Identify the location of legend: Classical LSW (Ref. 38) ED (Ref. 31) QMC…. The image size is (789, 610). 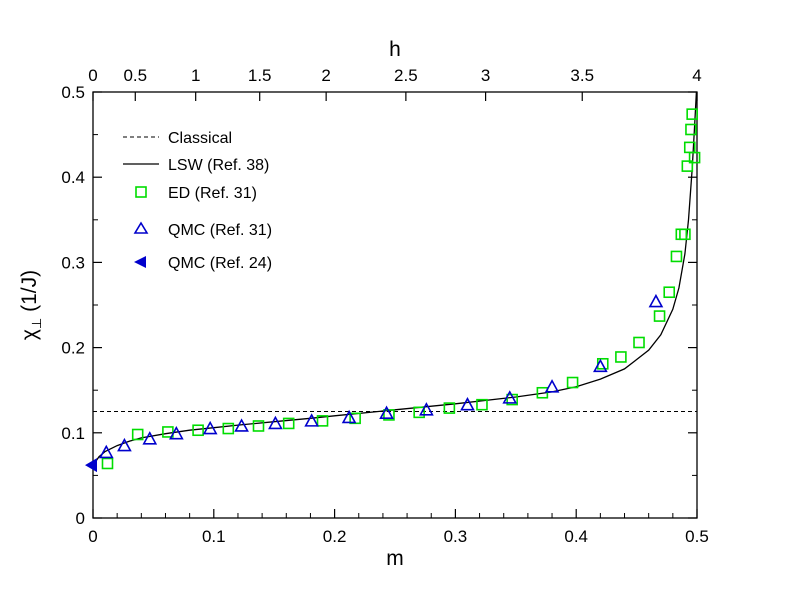
(197, 201).